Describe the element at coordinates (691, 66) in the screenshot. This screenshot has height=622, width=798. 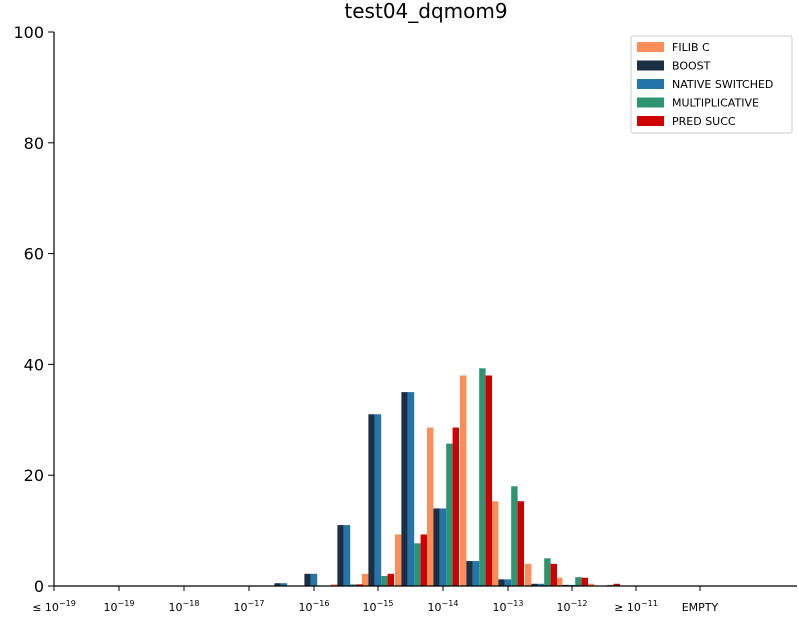
I see `legend-label: BOOST` at that location.